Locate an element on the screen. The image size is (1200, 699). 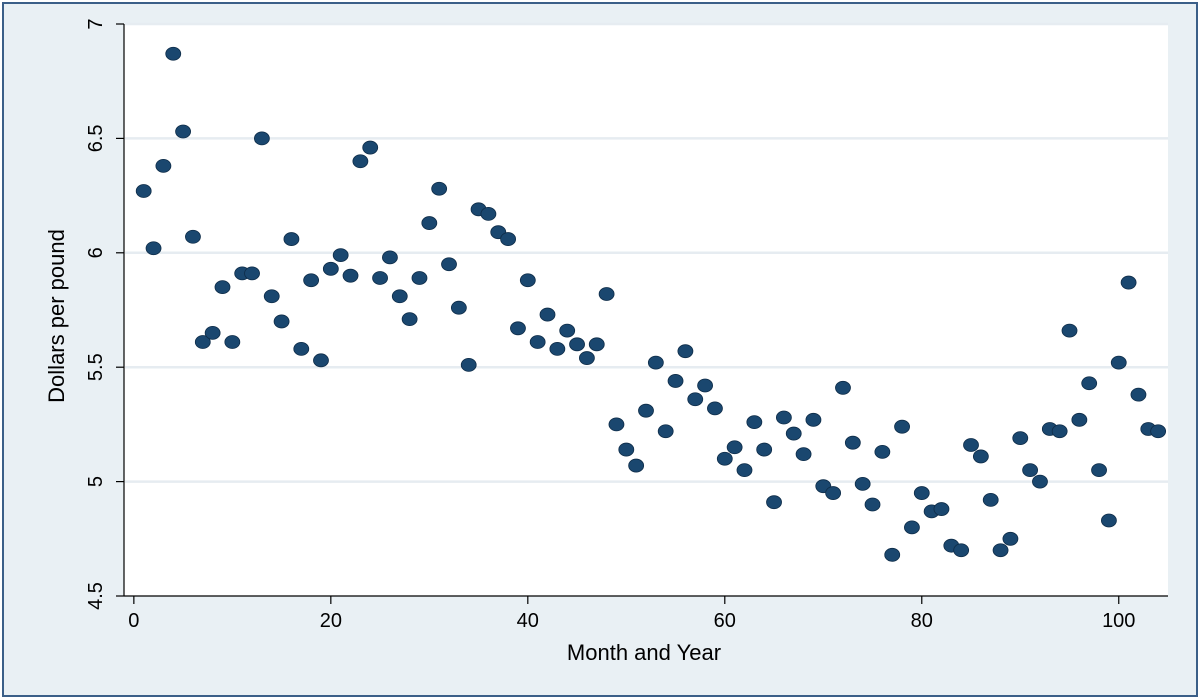
y-tick-label: 6 is located at coordinates (96, 252).